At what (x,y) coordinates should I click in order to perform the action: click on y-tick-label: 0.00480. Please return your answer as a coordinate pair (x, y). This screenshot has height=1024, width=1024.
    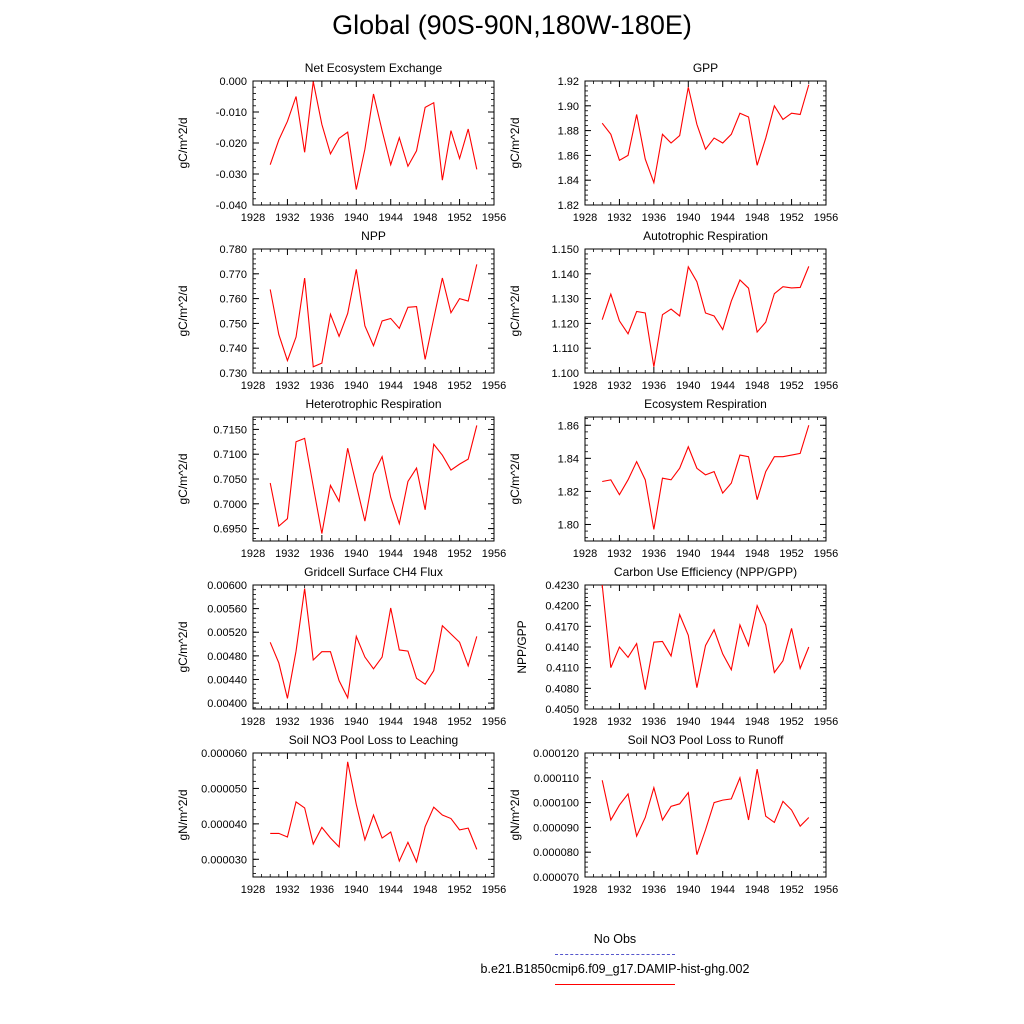
    Looking at the image, I should click on (227, 657).